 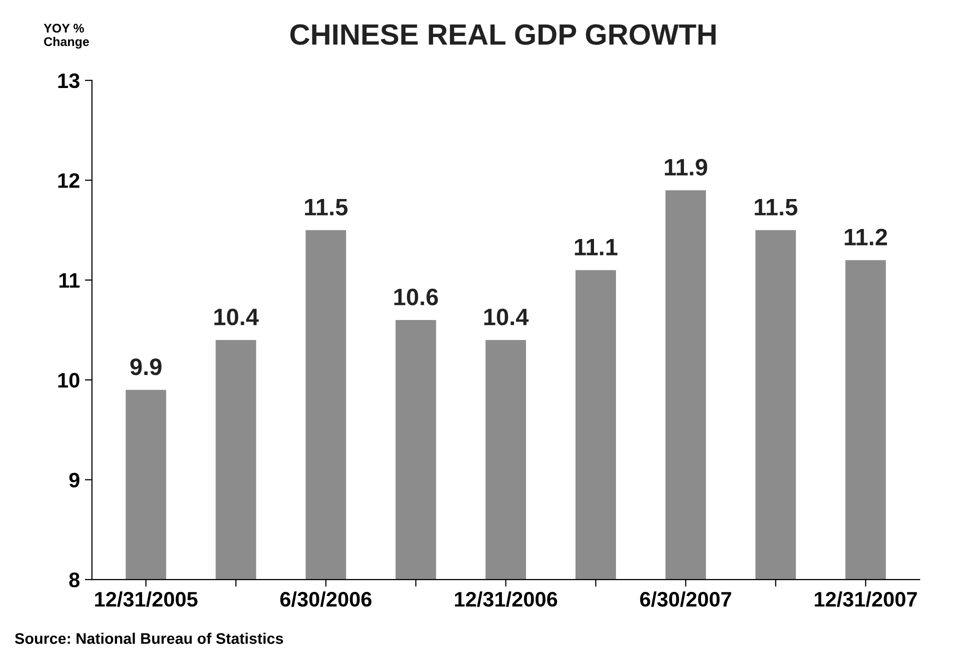 I want to click on y-tick-label: 9, so click(x=74, y=480).